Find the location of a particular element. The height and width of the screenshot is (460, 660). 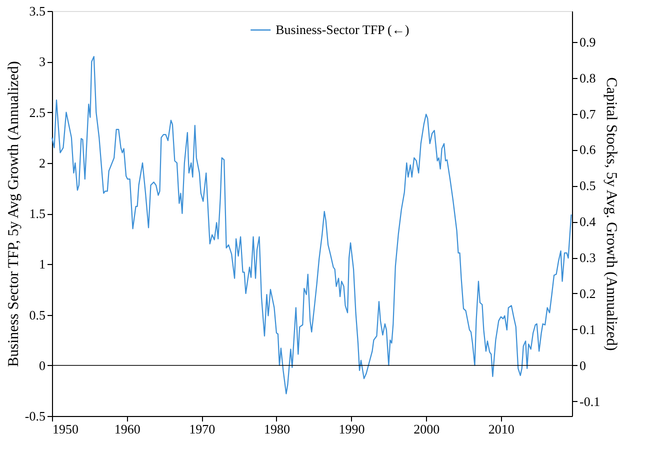

x-tick-label: 2010 is located at coordinates (501, 429).